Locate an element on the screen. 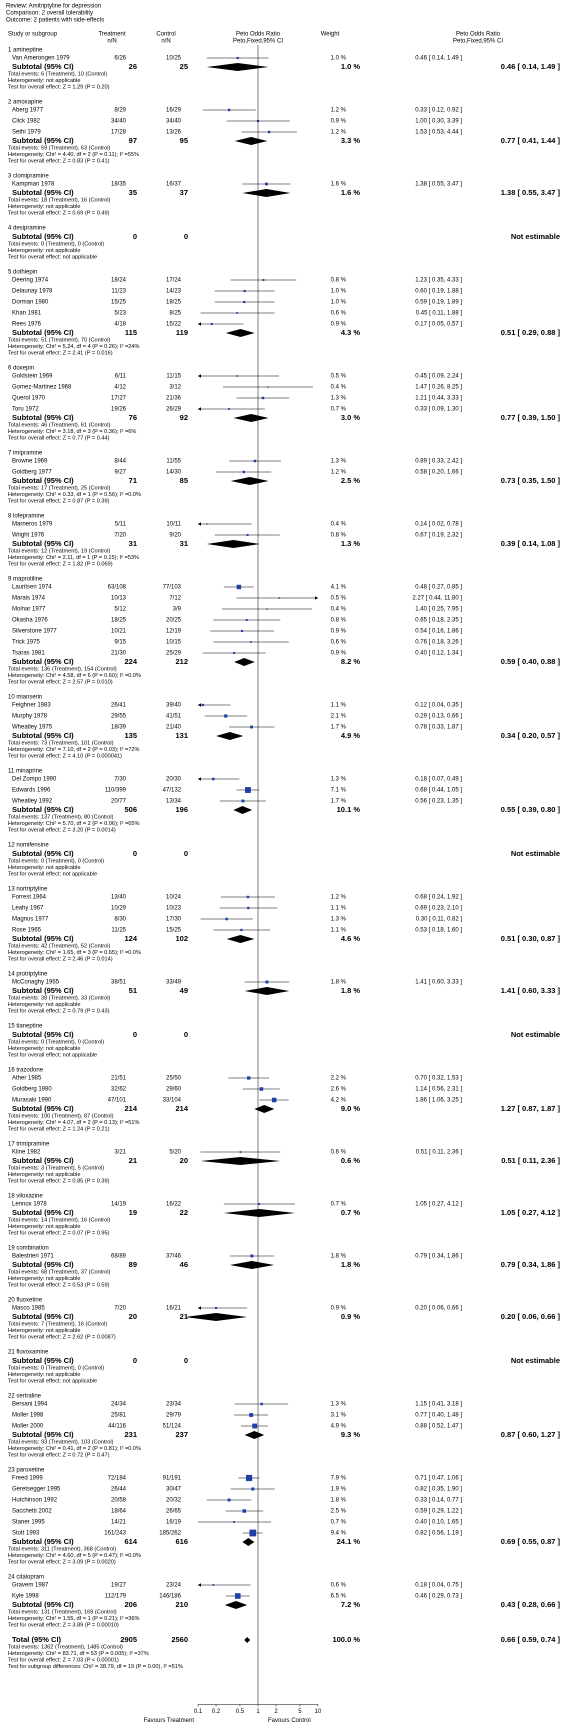 The height and width of the screenshot is (1726, 566). study-name: Kampman 1978 is located at coordinates (33, 185).